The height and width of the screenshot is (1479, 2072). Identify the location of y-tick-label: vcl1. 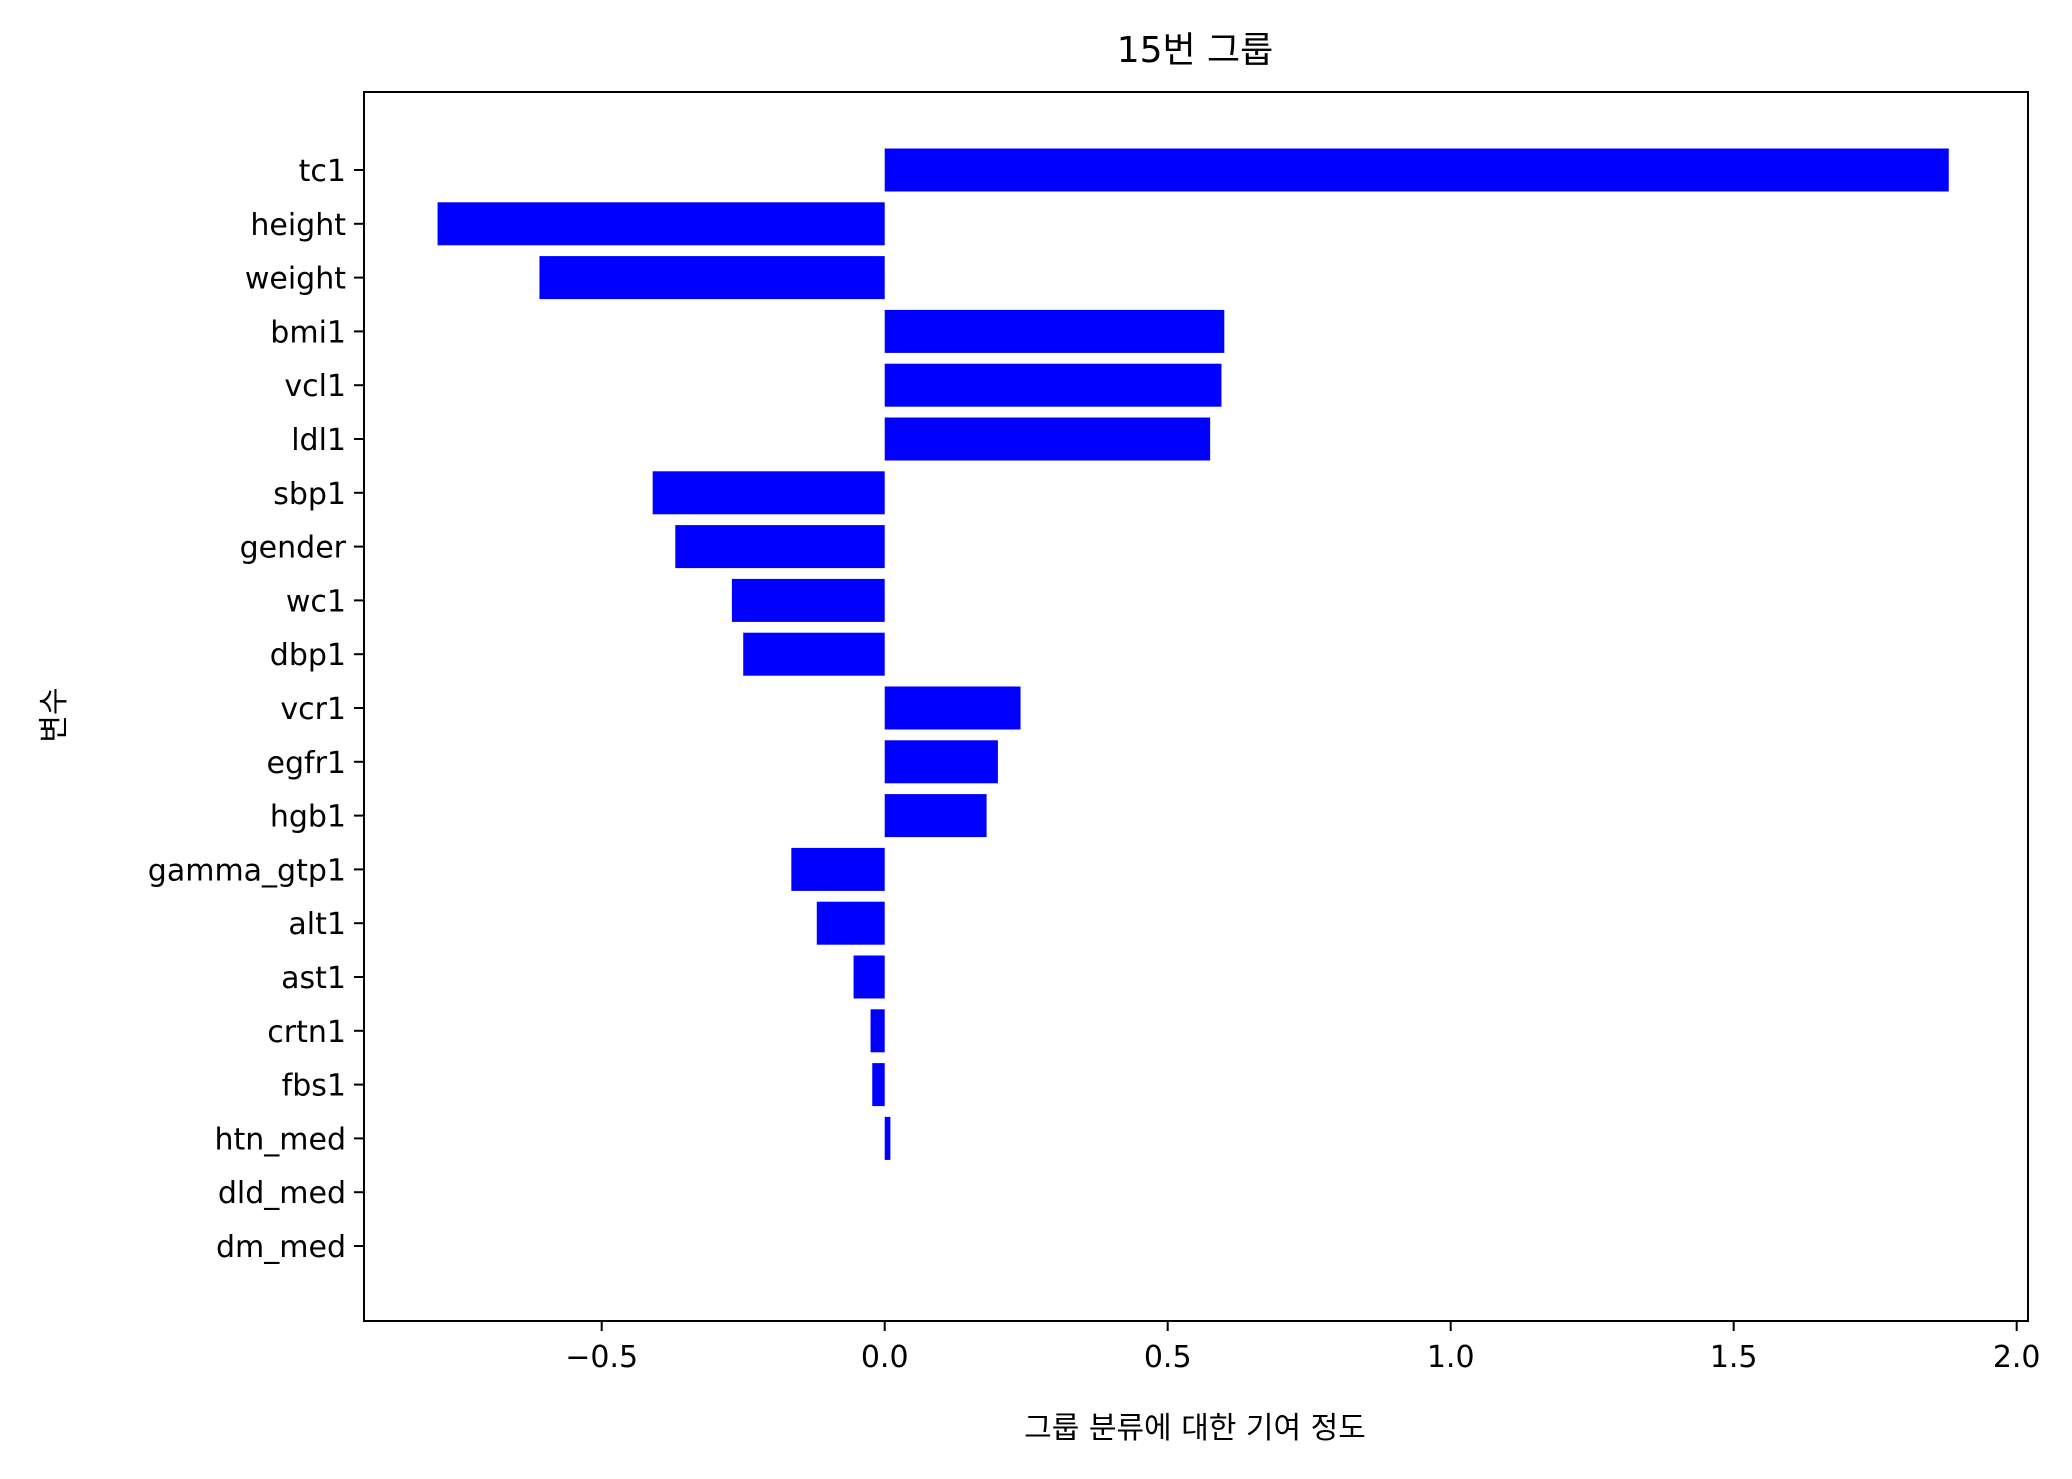
(315, 386).